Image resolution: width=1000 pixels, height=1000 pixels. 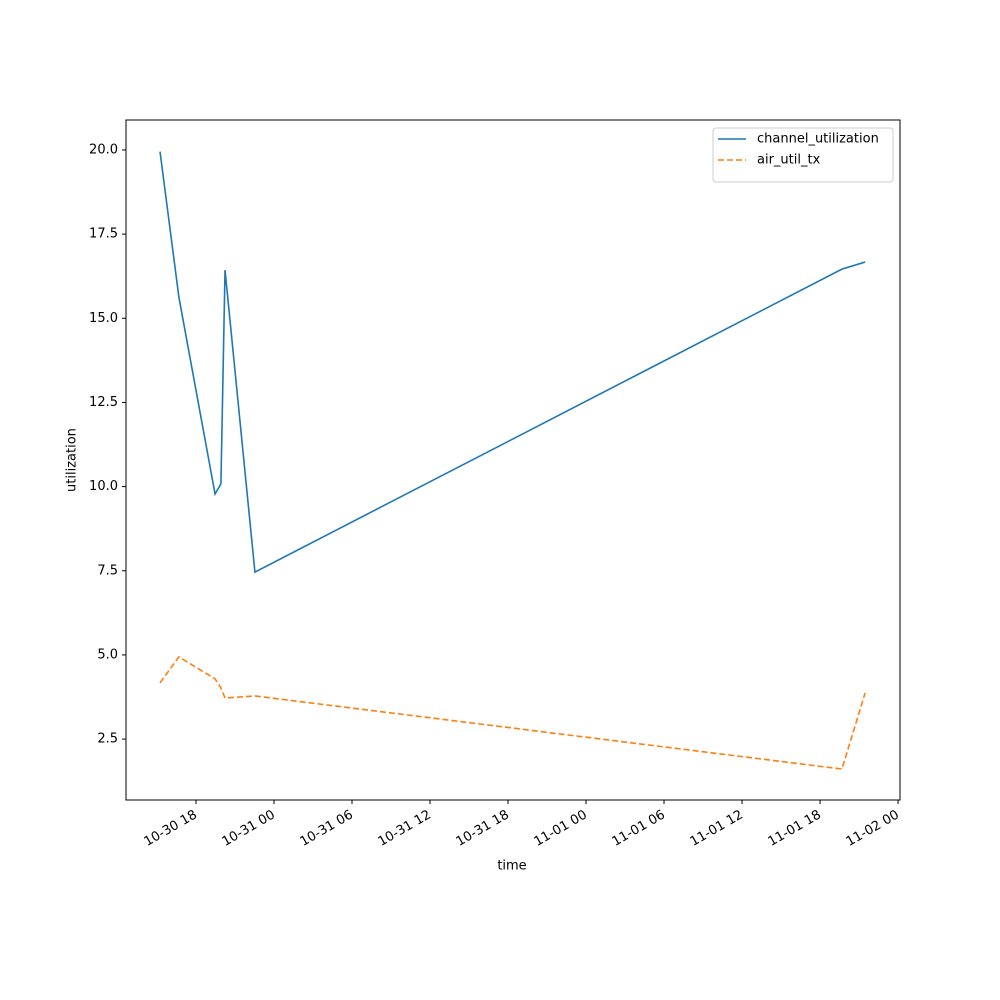 I want to click on y-tick-label: 20.0, so click(x=103, y=149).